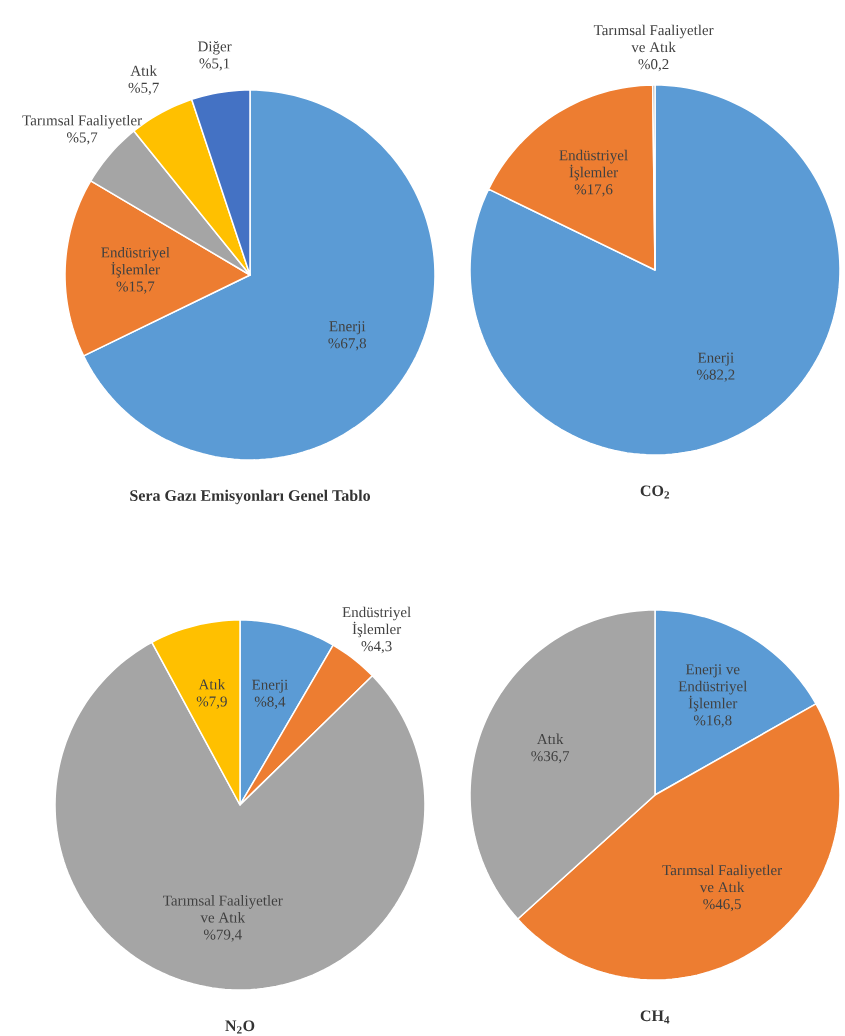 The height and width of the screenshot is (1036, 845). I want to click on text: N$_{2}$O, so click(240, 1027).